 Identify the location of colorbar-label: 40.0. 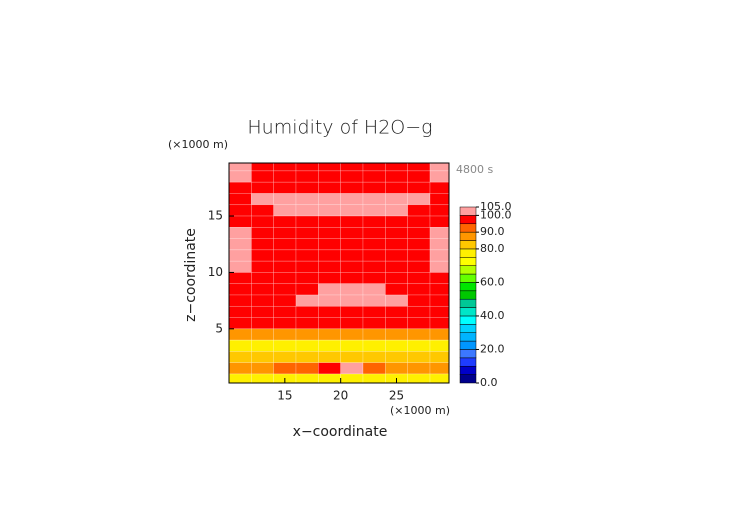
(492, 315).